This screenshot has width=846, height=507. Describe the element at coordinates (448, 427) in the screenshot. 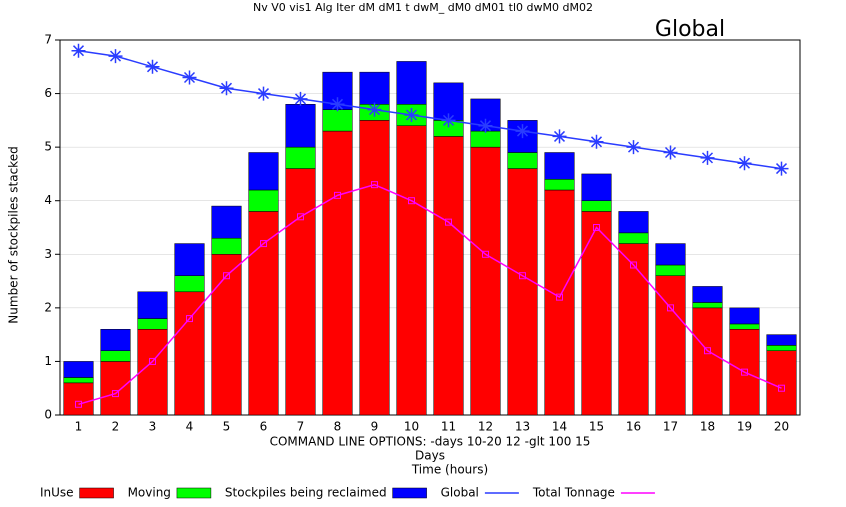

I see `x-tick-label: 11` at that location.